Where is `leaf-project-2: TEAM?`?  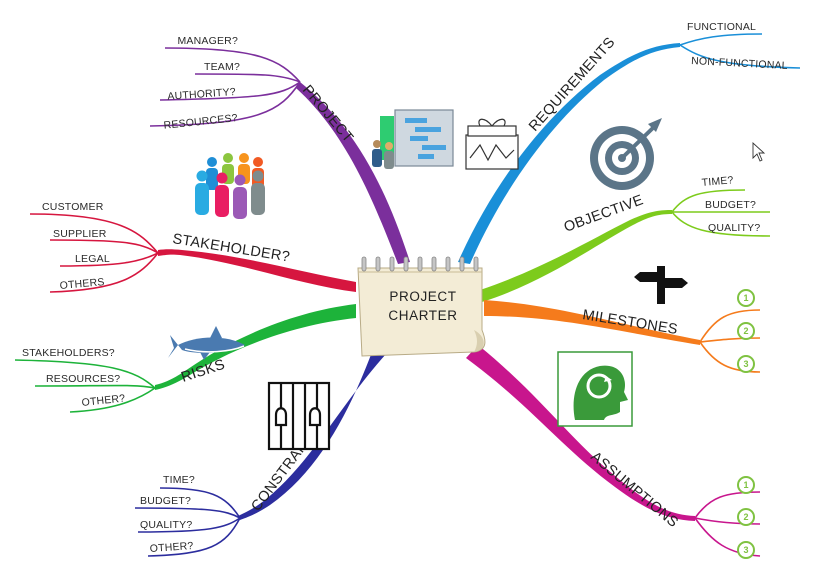
leaf-project-2: TEAM? is located at coordinates (222, 67).